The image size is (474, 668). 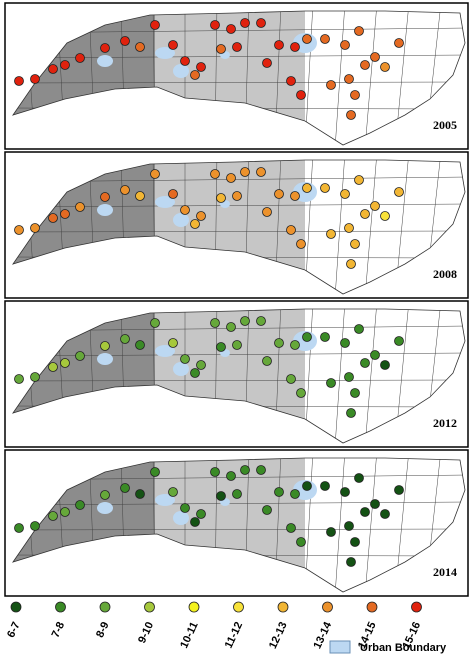 I want to click on legend-label: 9-10, so click(x=146, y=632).